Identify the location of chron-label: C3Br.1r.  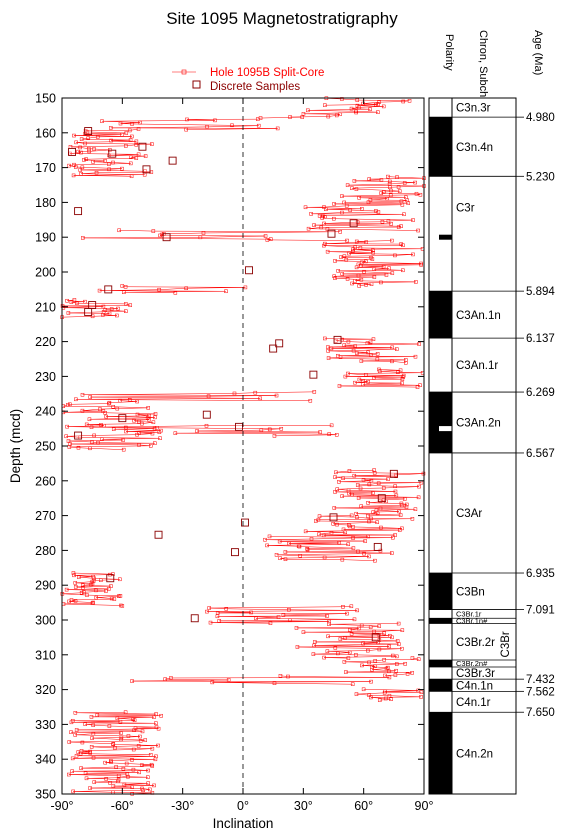
(469, 614).